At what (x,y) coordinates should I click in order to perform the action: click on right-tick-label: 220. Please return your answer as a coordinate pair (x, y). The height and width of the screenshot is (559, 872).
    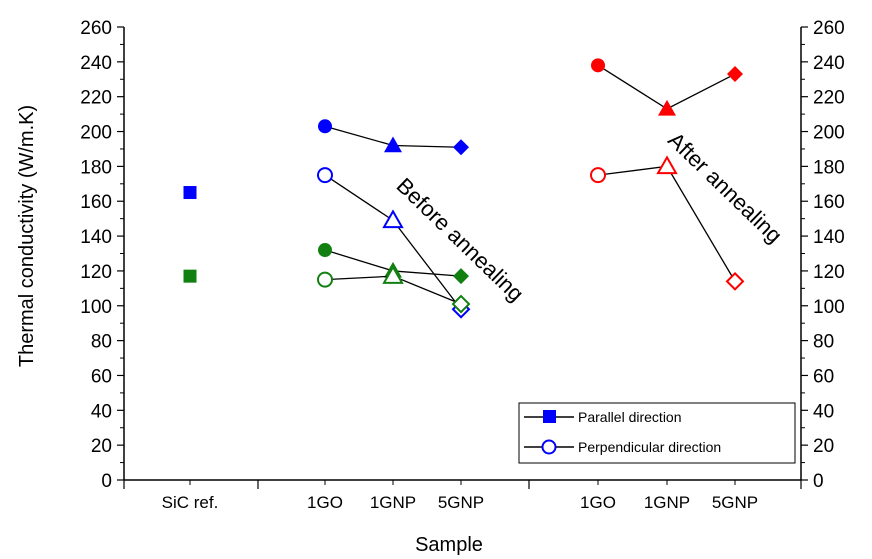
    Looking at the image, I should click on (829, 98).